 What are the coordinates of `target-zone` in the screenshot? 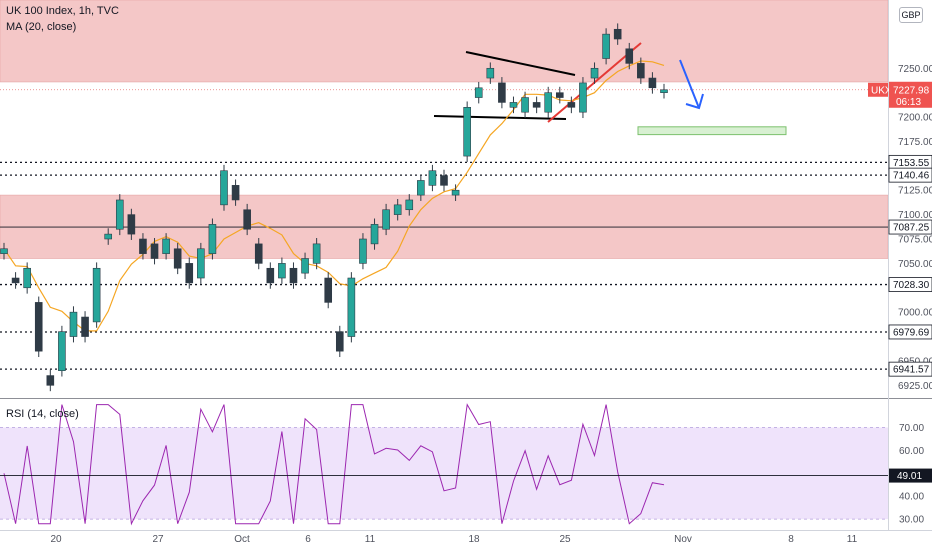 It's located at (712, 131).